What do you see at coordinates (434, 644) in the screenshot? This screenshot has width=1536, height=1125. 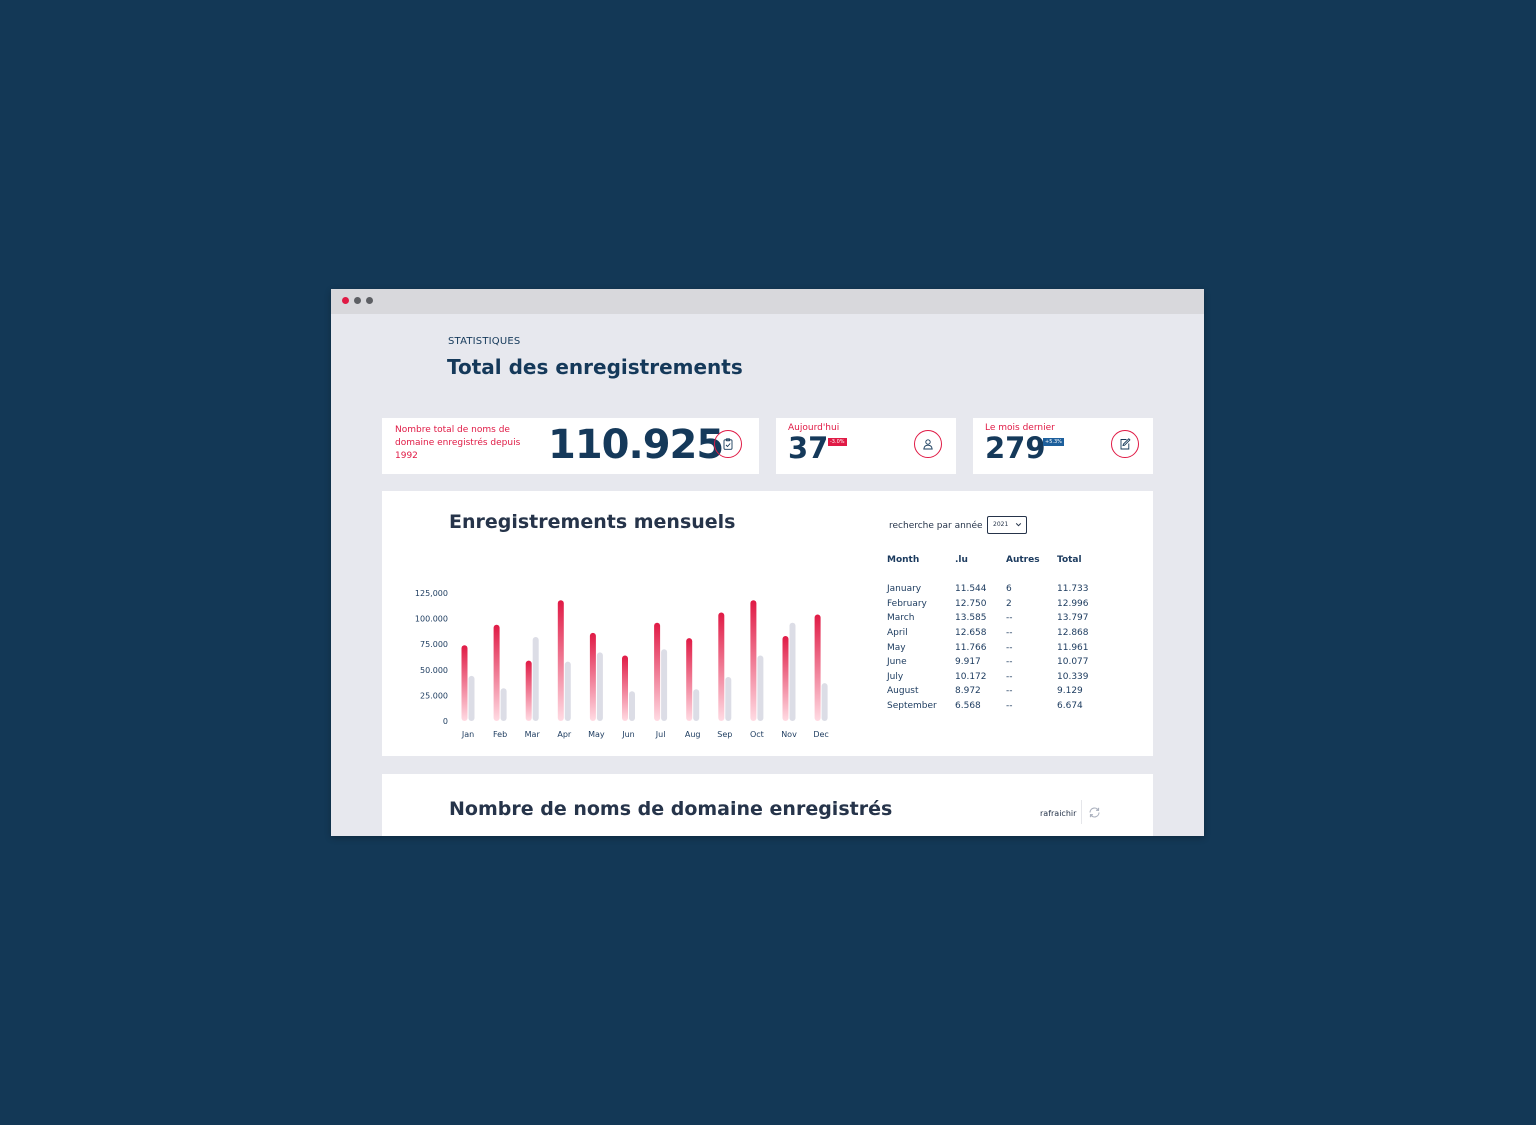 I see `y-tick-label: 75.000` at bounding box center [434, 644].